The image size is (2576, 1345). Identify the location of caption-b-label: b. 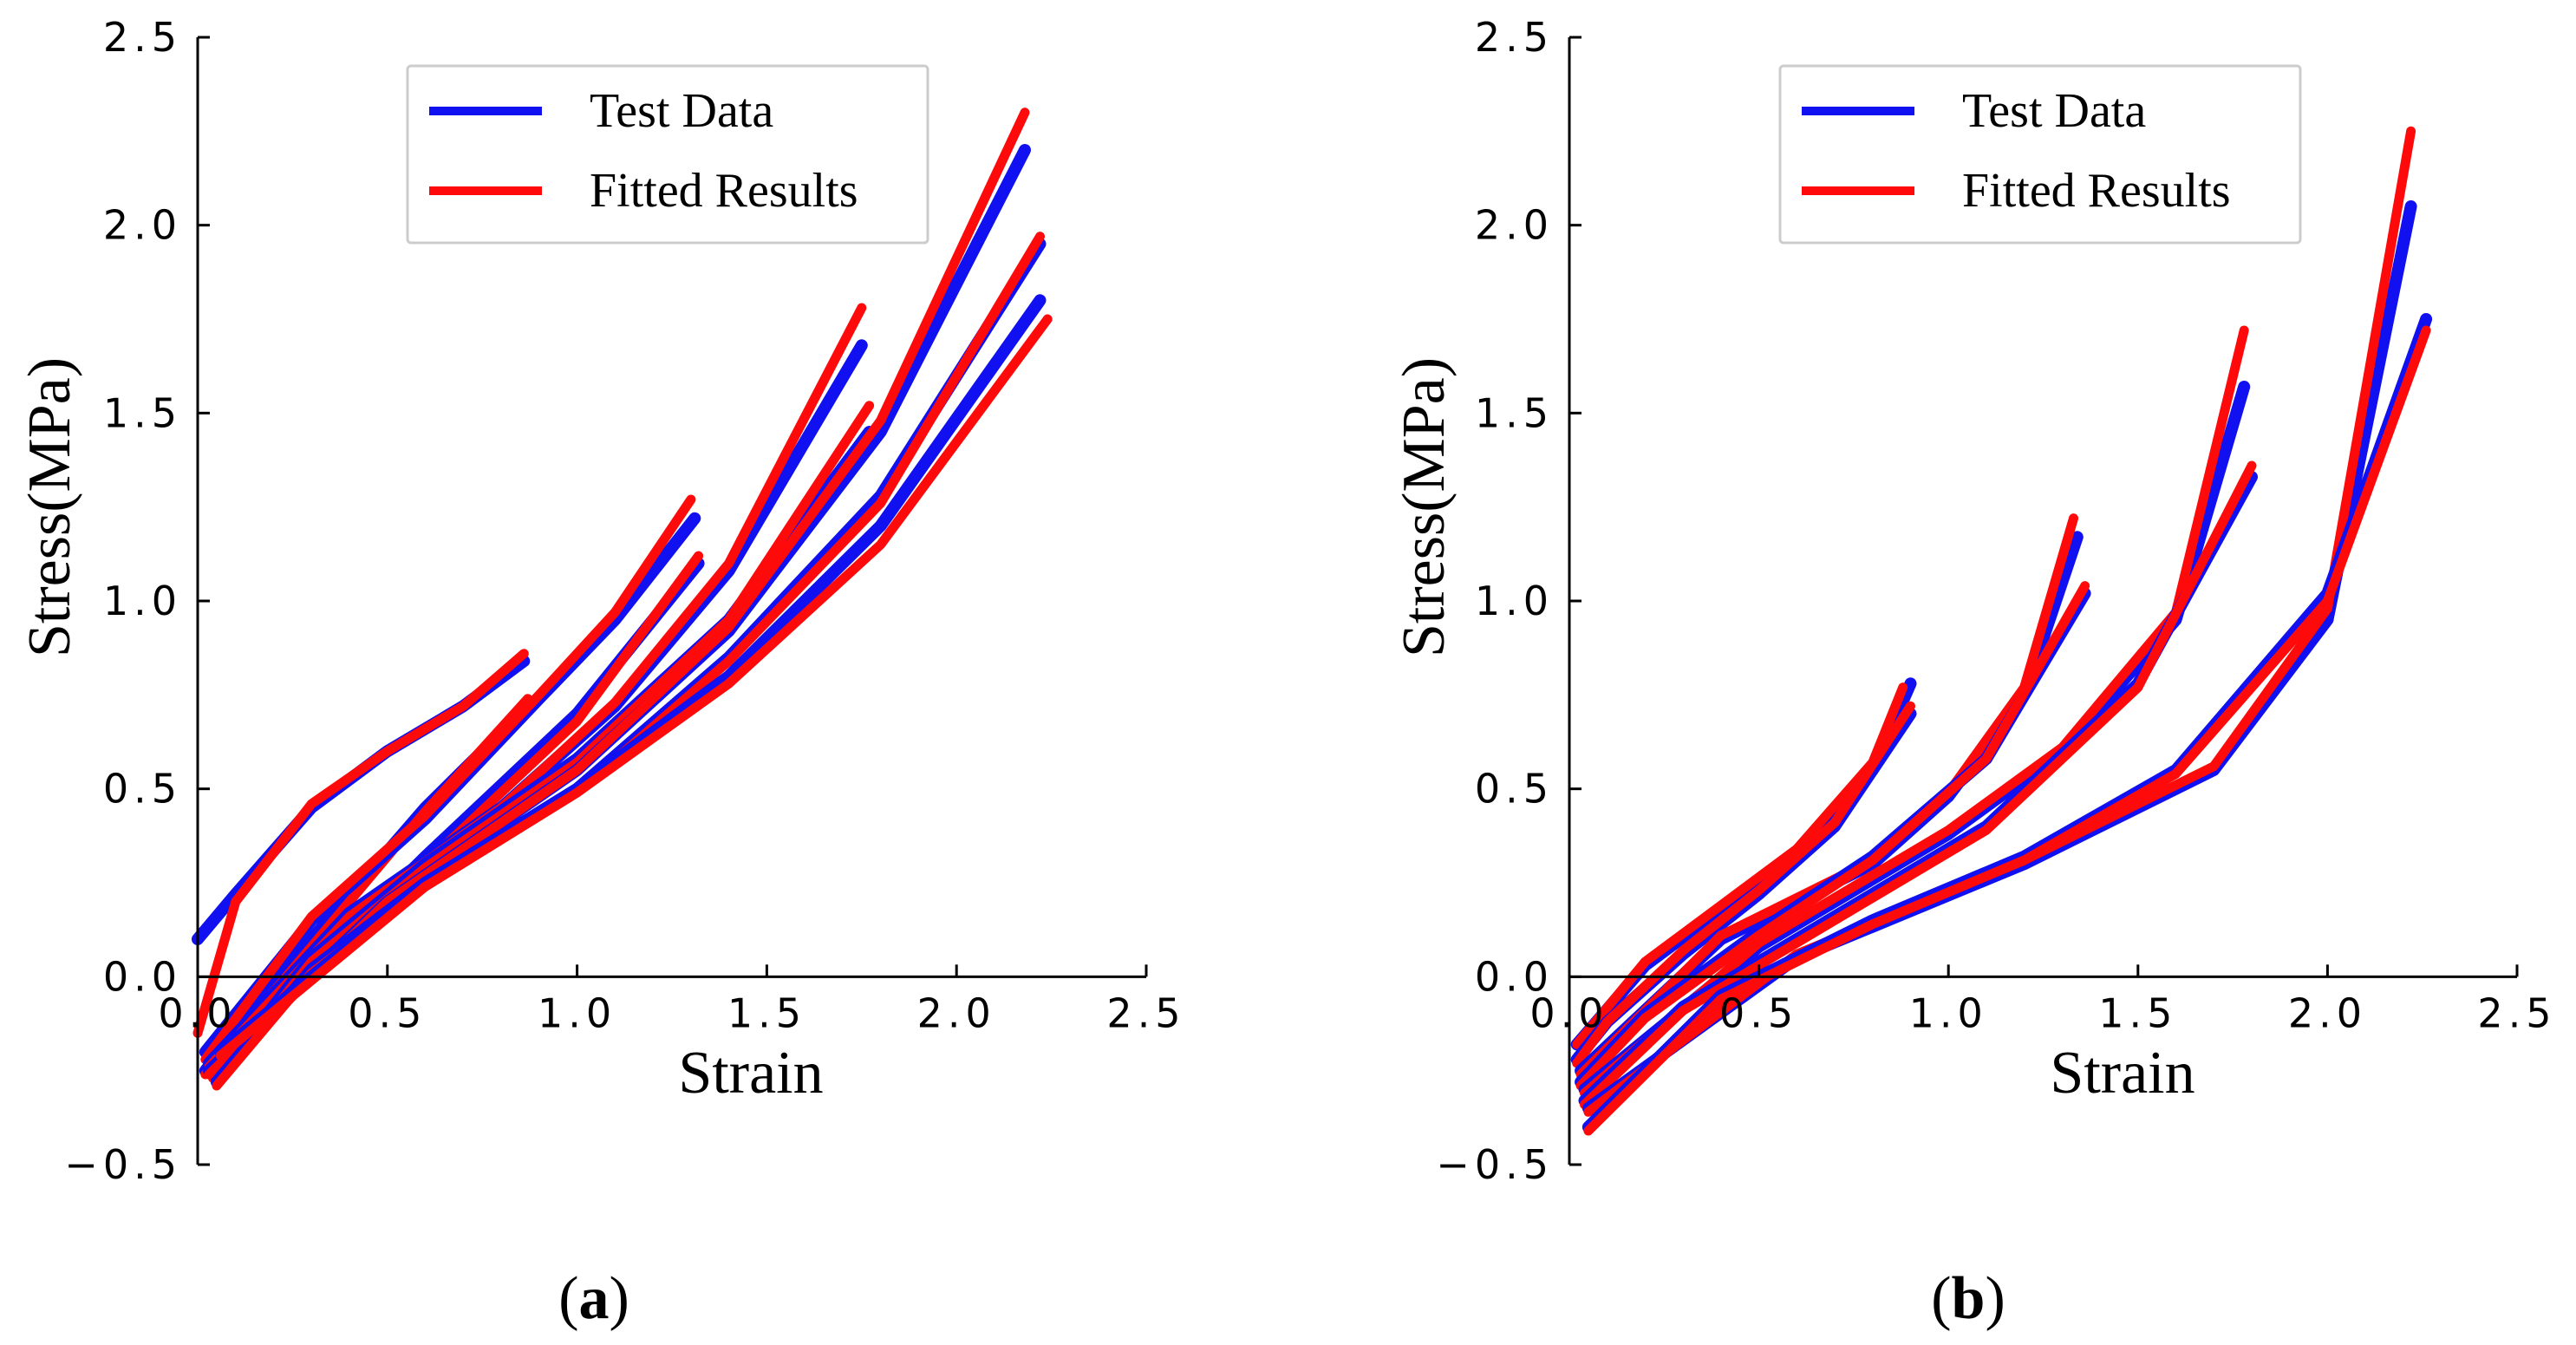
(1969, 1298).